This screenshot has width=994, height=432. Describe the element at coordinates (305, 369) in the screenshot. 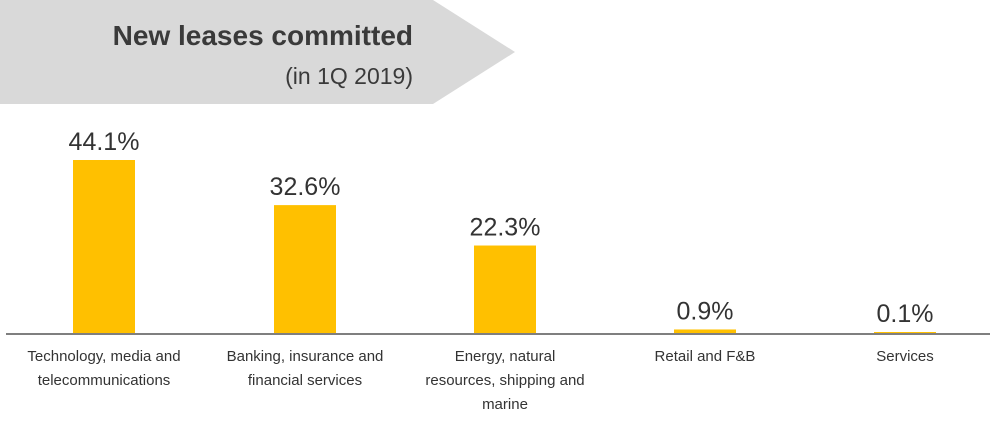

I see `category-label-2: Banking, insurance and financial services` at that location.